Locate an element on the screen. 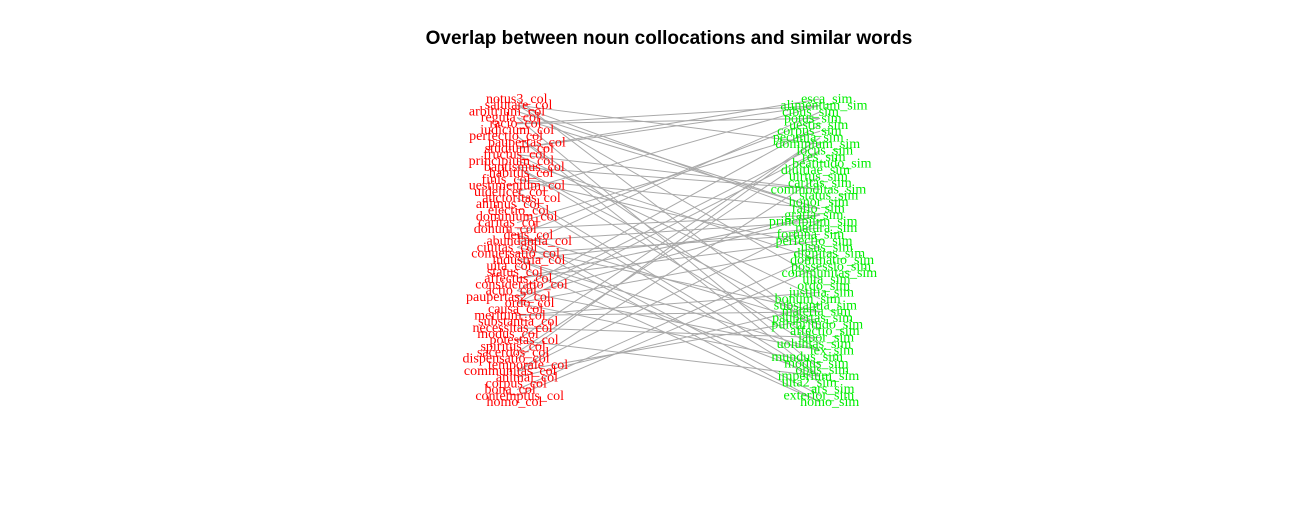  node-label: auctoritas_col is located at coordinates (521, 198).